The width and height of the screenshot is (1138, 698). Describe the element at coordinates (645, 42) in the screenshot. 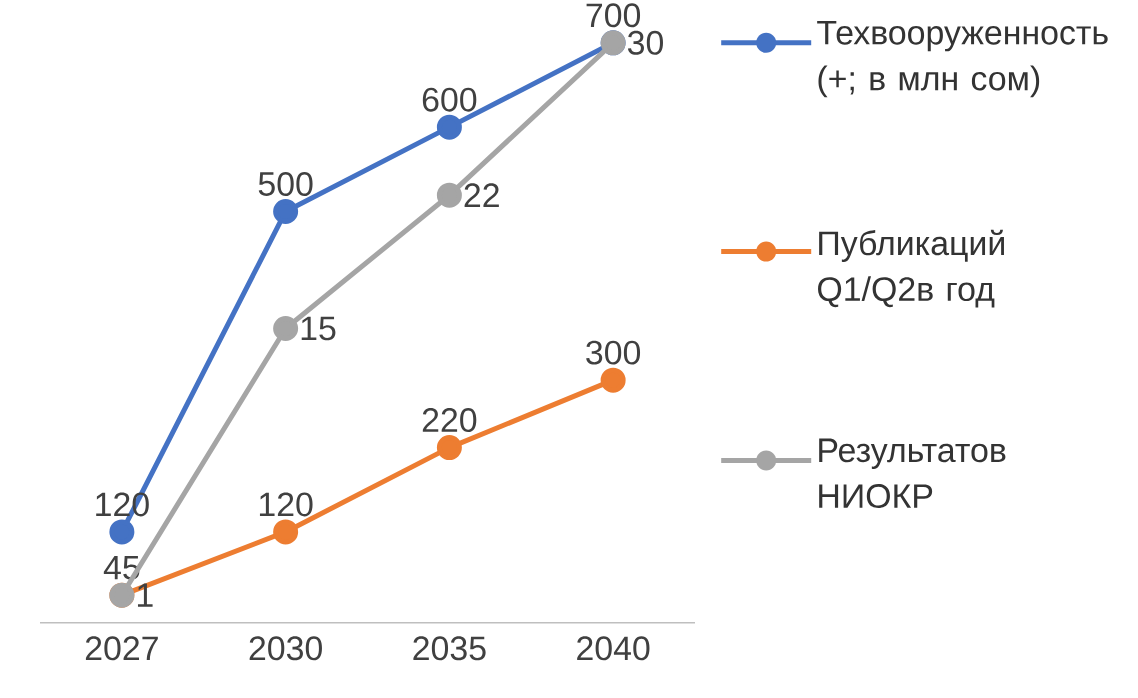

I see `data-label: 30` at that location.